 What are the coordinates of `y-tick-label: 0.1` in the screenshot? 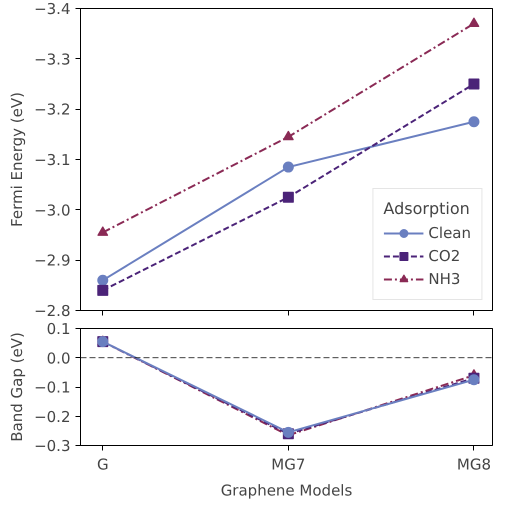 It's located at (58, 329).